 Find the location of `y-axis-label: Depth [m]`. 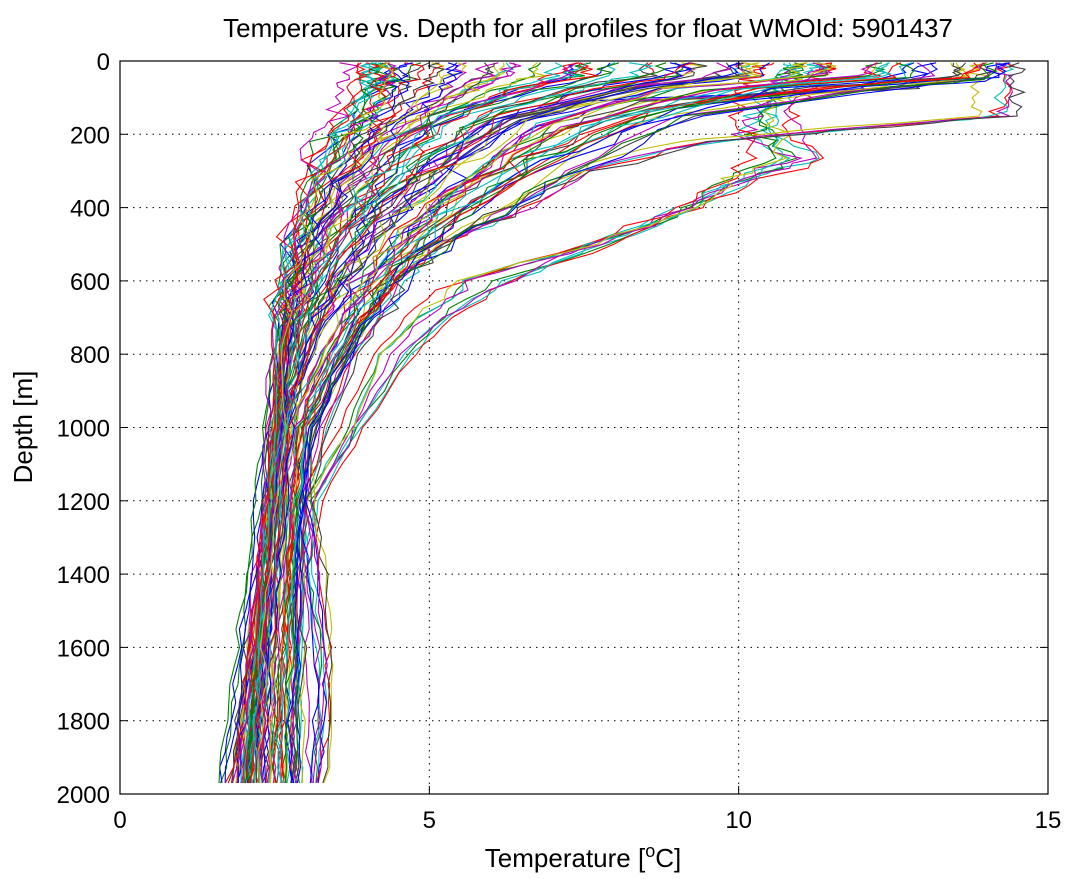

y-axis-label: Depth [m] is located at coordinates (23, 427).